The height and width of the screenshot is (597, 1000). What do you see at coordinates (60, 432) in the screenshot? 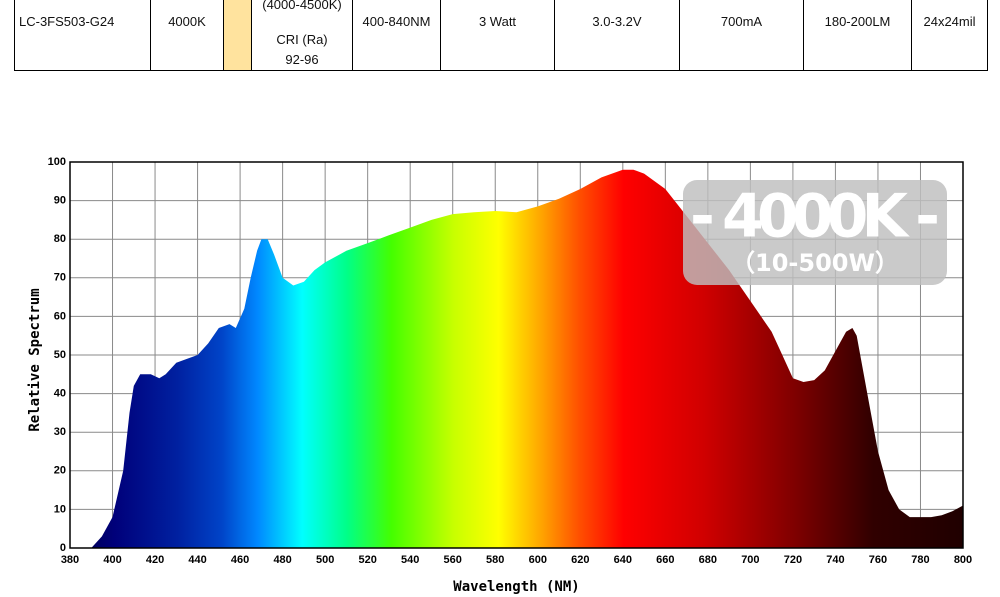
I see `y-tick-label: 30` at bounding box center [60, 432].